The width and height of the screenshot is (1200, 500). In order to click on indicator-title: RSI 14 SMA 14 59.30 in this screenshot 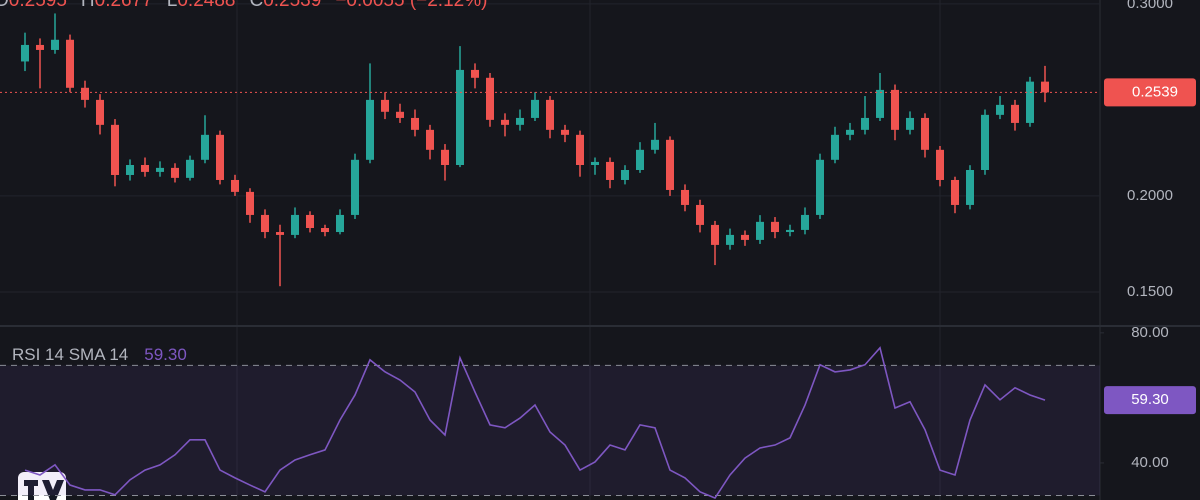, I will do `click(99, 354)`.